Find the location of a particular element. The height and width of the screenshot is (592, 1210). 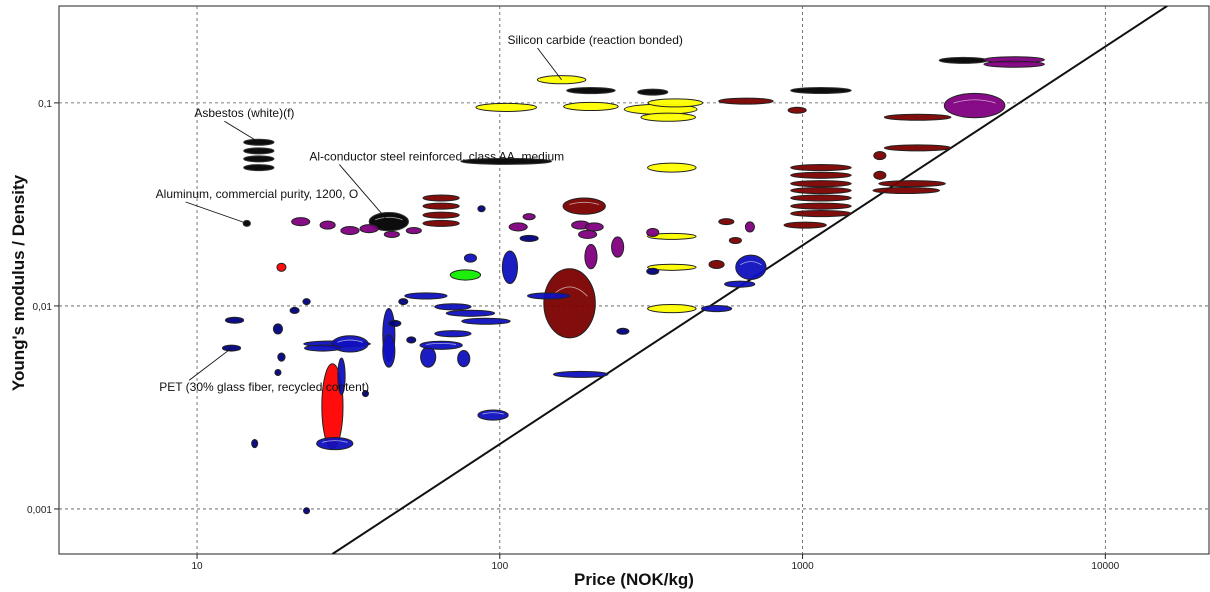

y-tick-label: 0,001 is located at coordinates (39, 510).